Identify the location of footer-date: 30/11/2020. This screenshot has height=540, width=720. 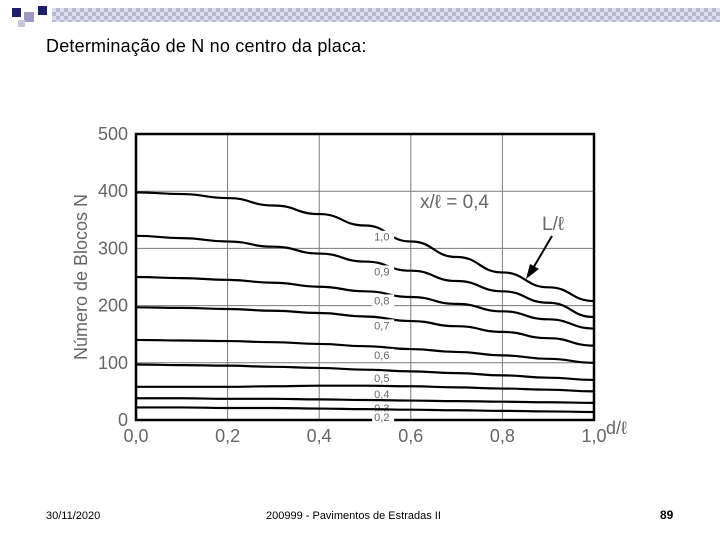
(73, 516).